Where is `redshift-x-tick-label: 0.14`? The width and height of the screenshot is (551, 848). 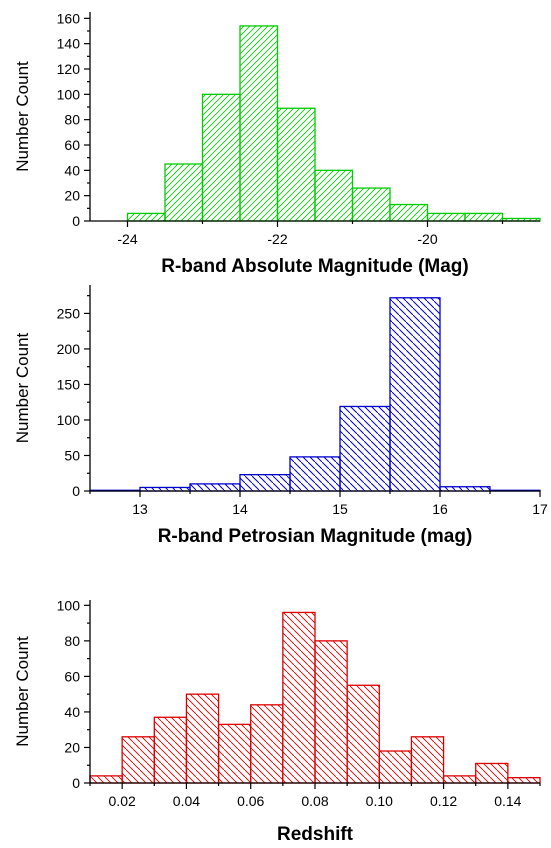
redshift-x-tick-label: 0.14 is located at coordinates (507, 801).